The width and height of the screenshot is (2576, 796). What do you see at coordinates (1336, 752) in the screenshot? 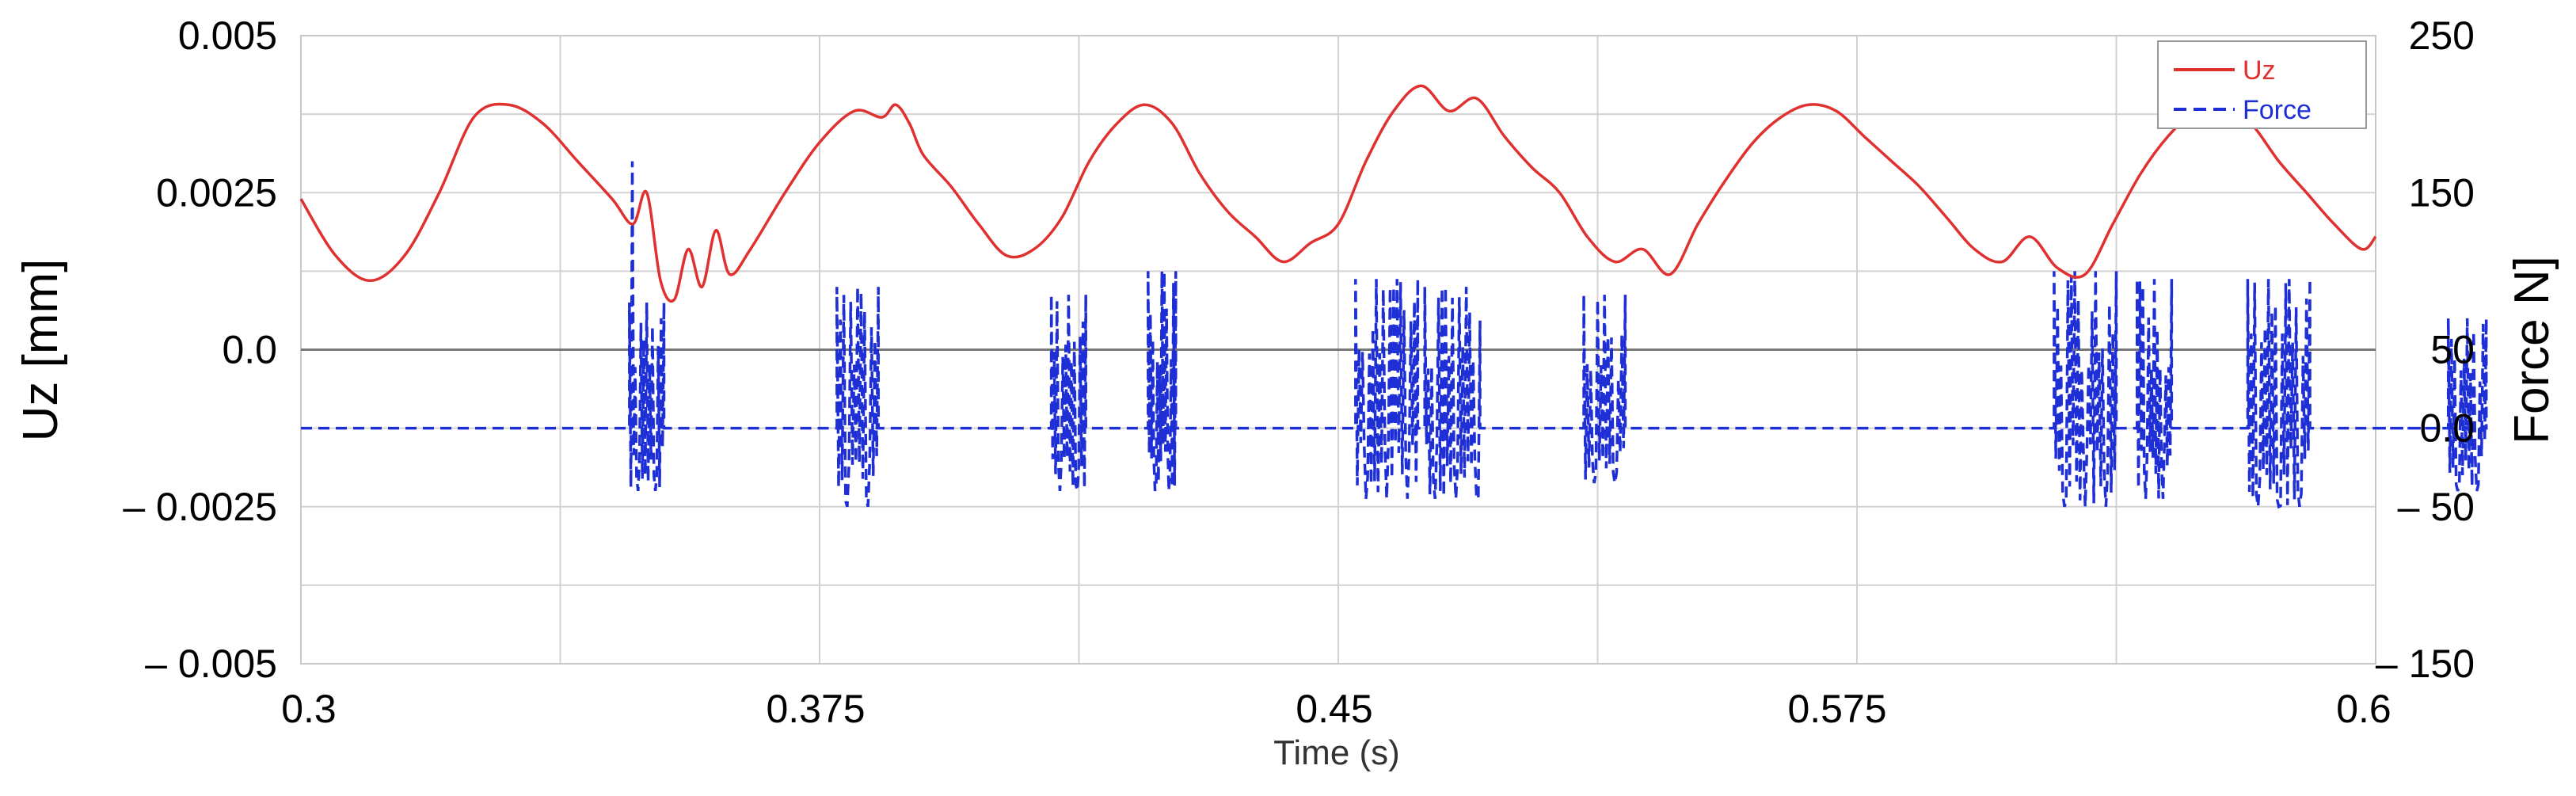
I see `x-axis-title: Time (s)` at bounding box center [1336, 752].